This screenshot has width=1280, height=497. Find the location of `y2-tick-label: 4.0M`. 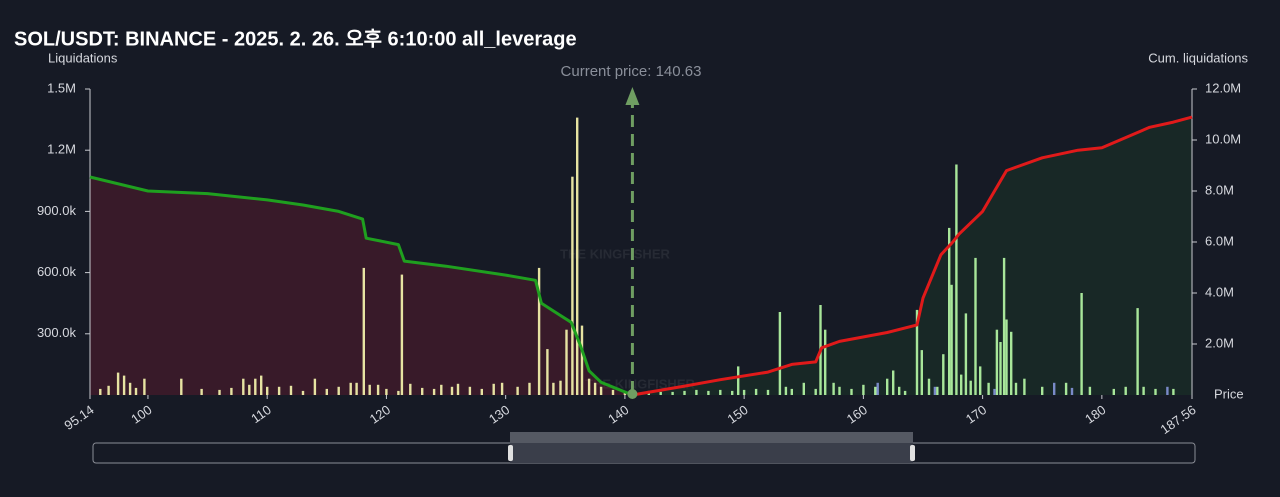

y2-tick-label: 4.0M is located at coordinates (1219, 291).